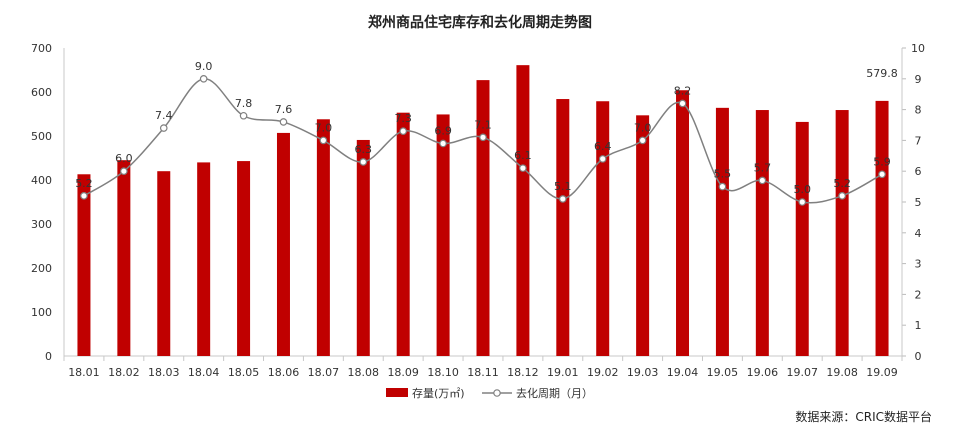  Describe the element at coordinates (918, 140) in the screenshot. I see `y-right-tick-label: 7` at that location.